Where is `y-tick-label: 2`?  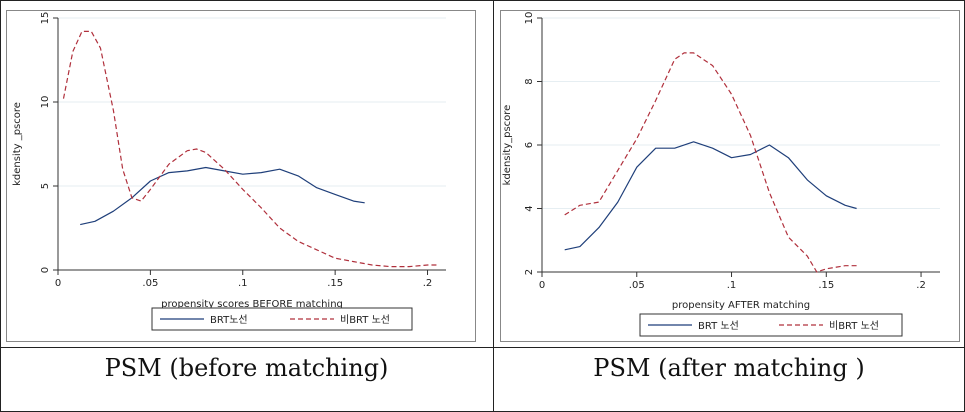
y-tick-label: 2 is located at coordinates (529, 272).